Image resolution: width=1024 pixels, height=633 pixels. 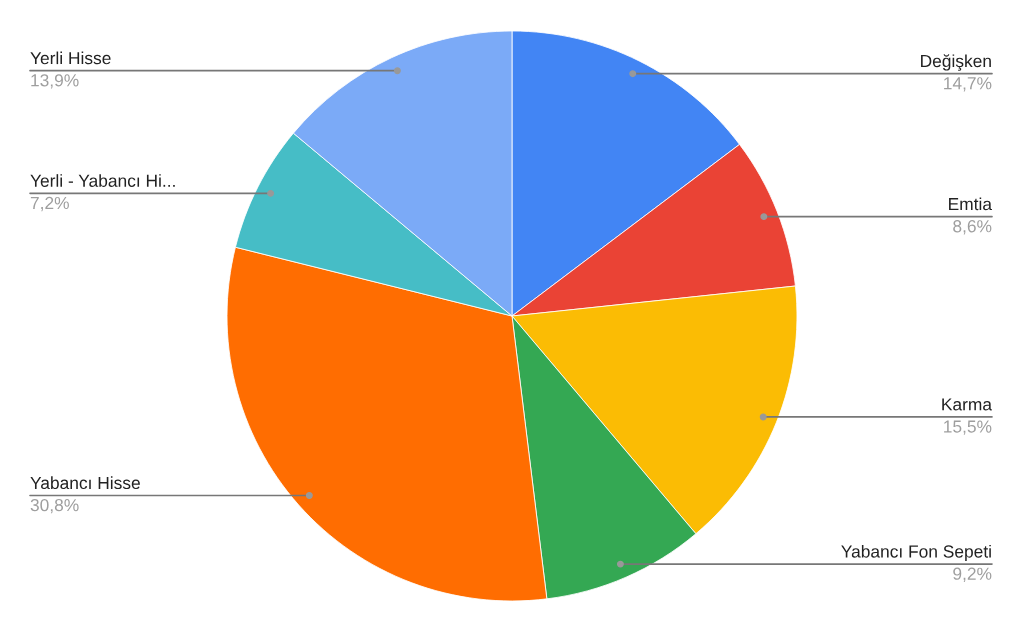 What do you see at coordinates (55, 81) in the screenshot?
I see `data-label: 13,9%` at bounding box center [55, 81].